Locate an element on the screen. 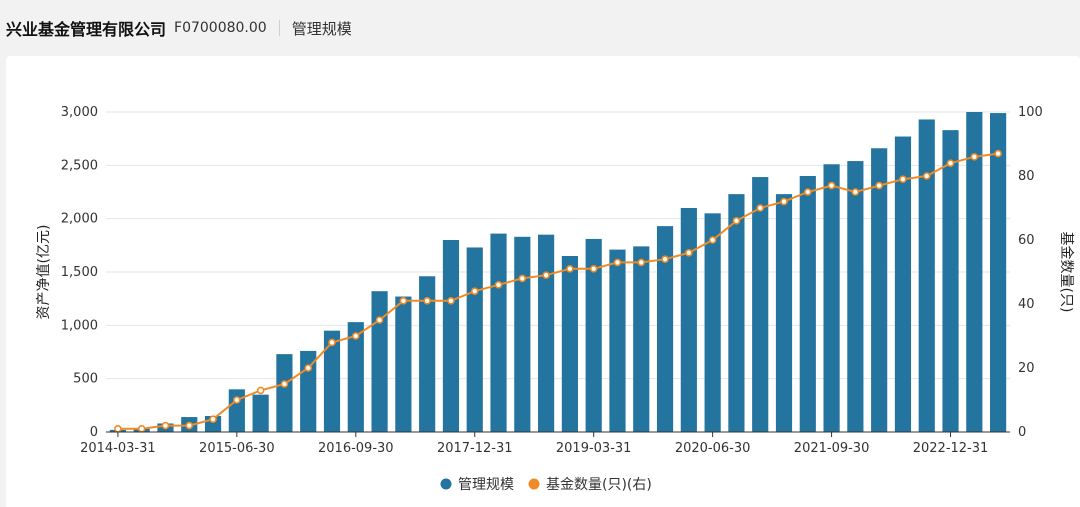 The height and width of the screenshot is (507, 1080). y2-tick-label: 60 is located at coordinates (1026, 240).